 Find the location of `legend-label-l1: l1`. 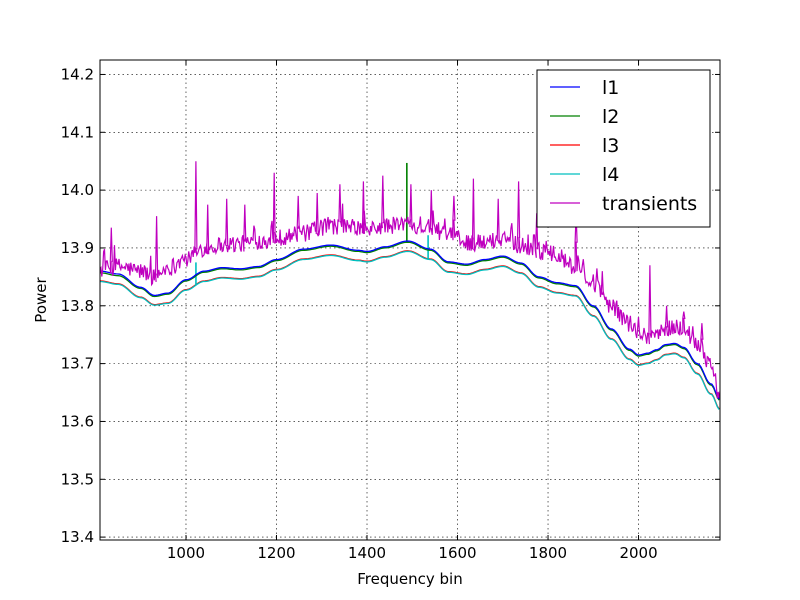

legend-label-l1: l1 is located at coordinates (610, 88).